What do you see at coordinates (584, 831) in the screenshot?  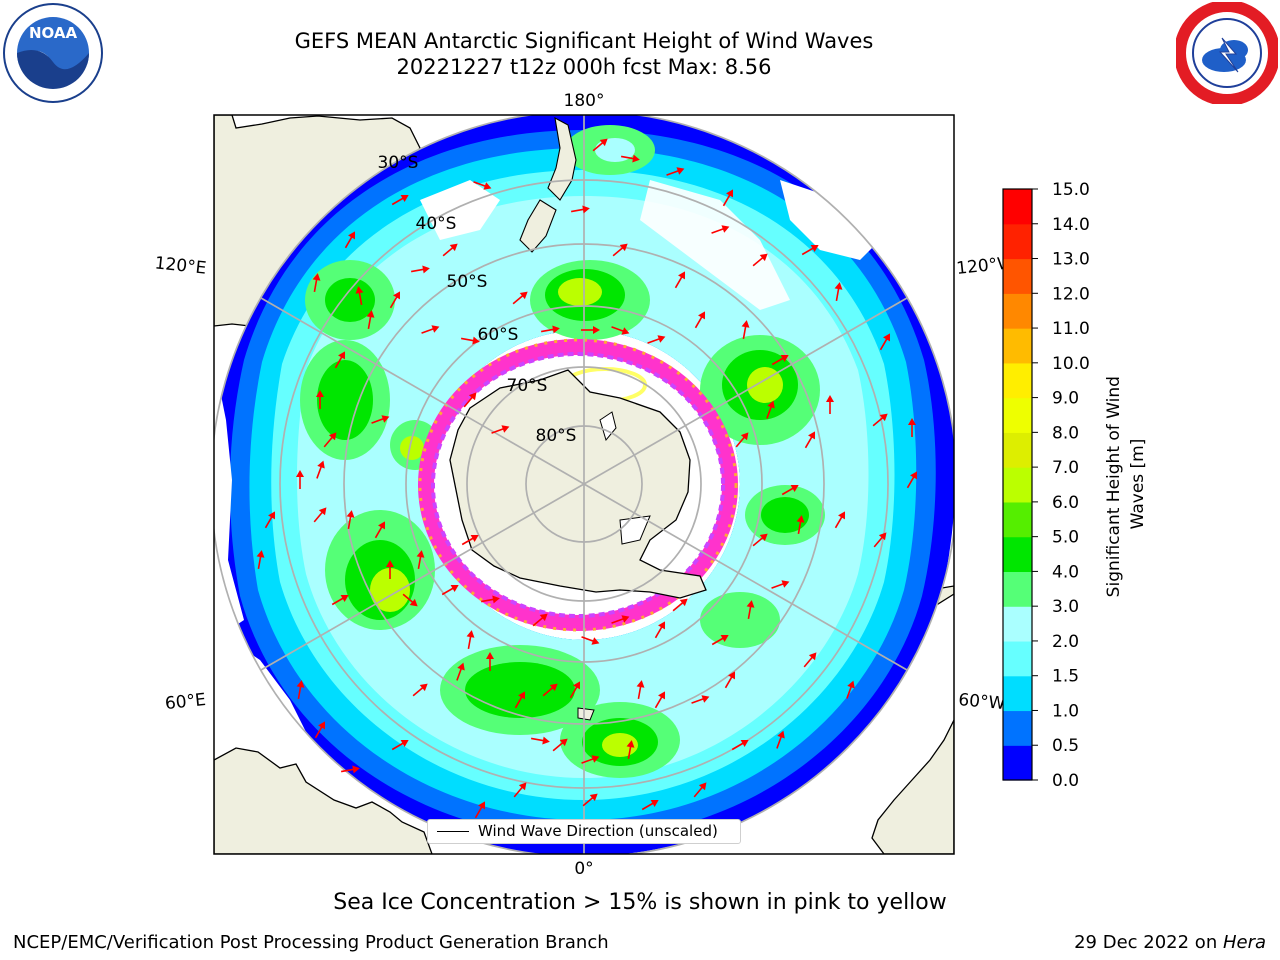 I see `map-legend: Wind Wave Direction (unscaled)` at bounding box center [584, 831].